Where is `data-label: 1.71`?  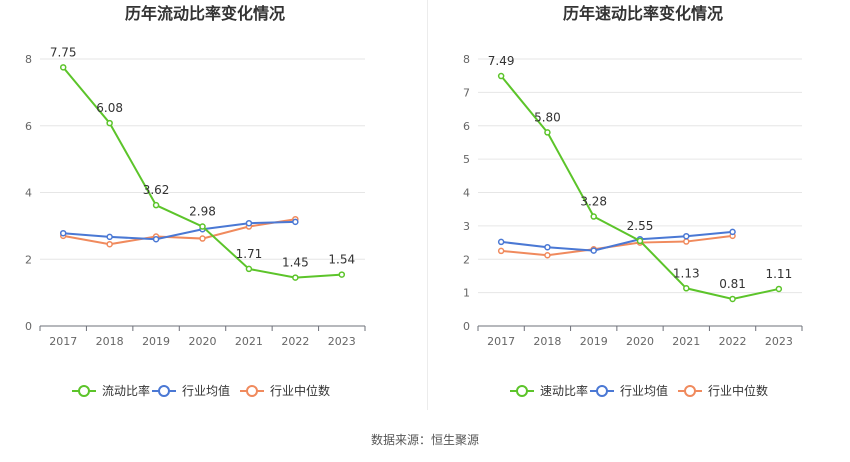
data-label: 1.71 is located at coordinates (249, 254).